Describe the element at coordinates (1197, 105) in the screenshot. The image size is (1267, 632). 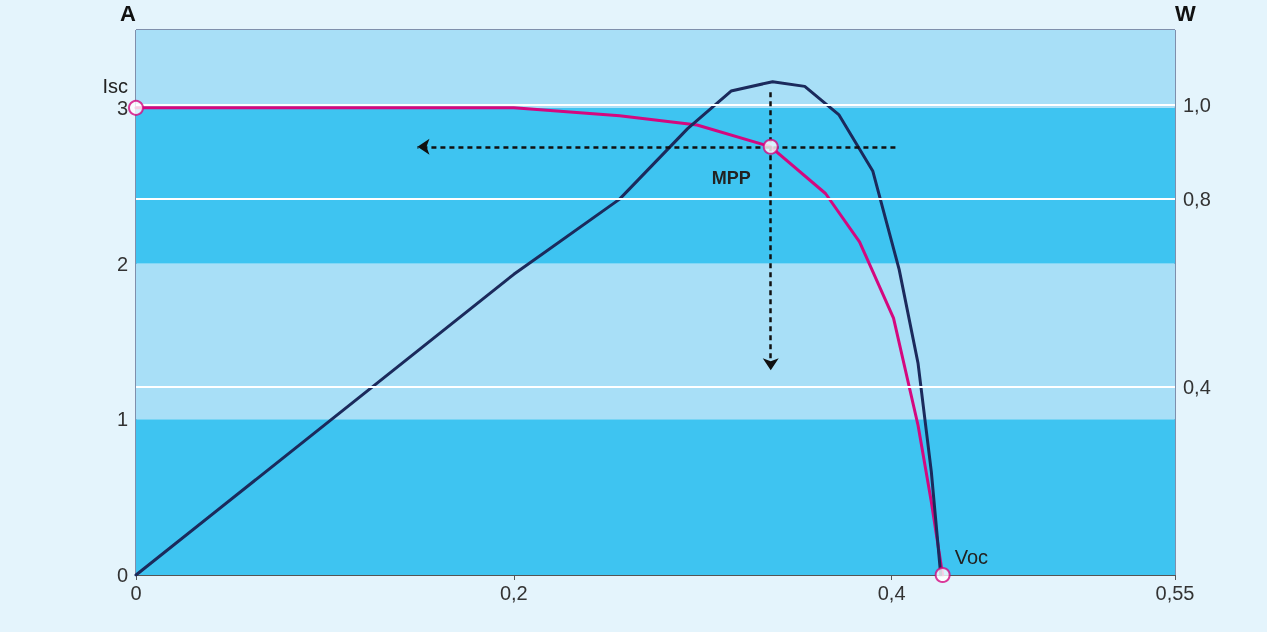
I see `y2-tick-label: 1,0` at that location.